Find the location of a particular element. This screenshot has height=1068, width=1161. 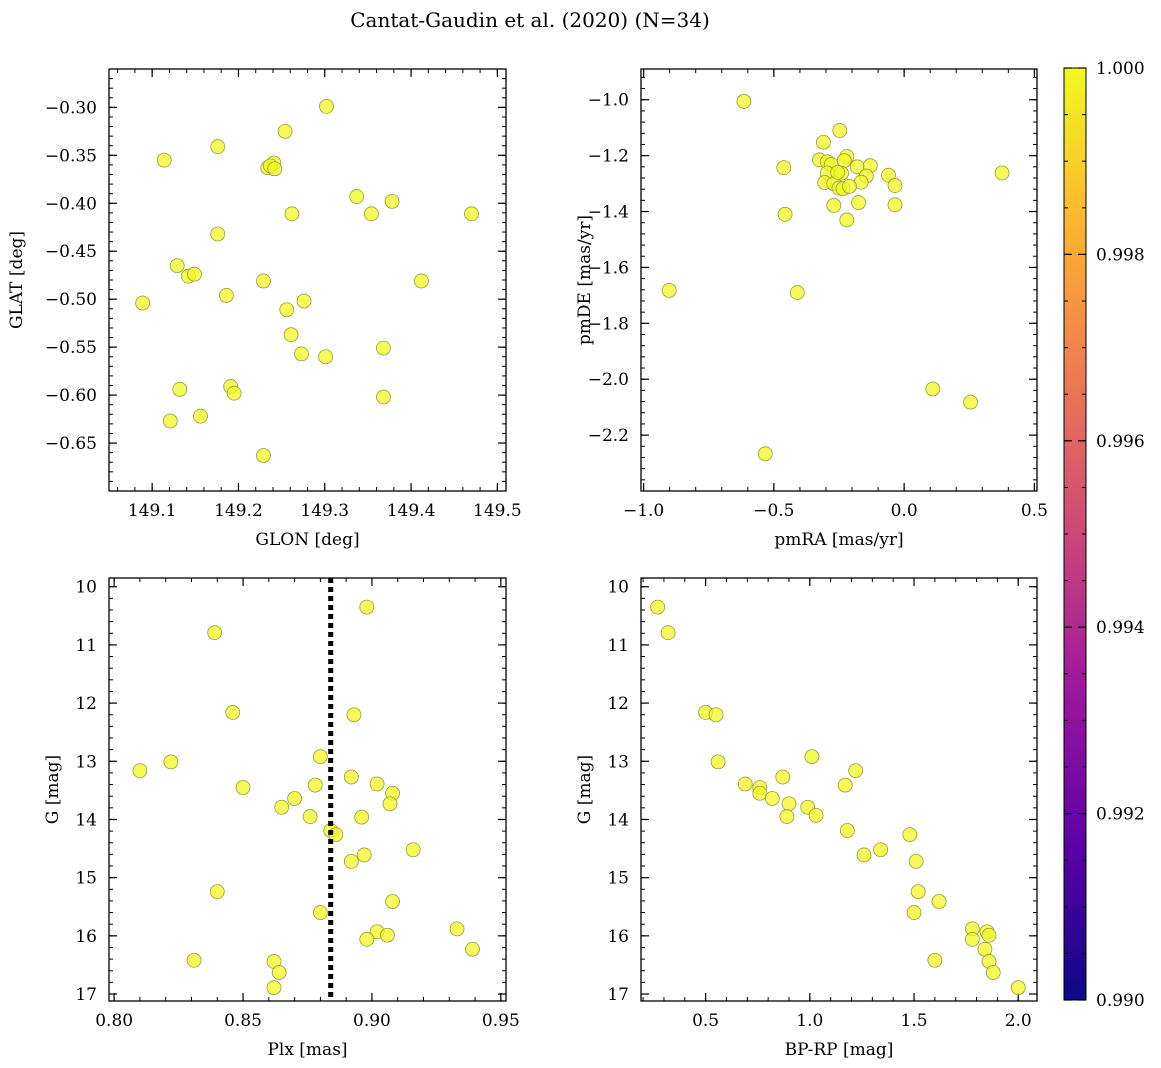

y-tick-label: −1.8 is located at coordinates (608, 324).